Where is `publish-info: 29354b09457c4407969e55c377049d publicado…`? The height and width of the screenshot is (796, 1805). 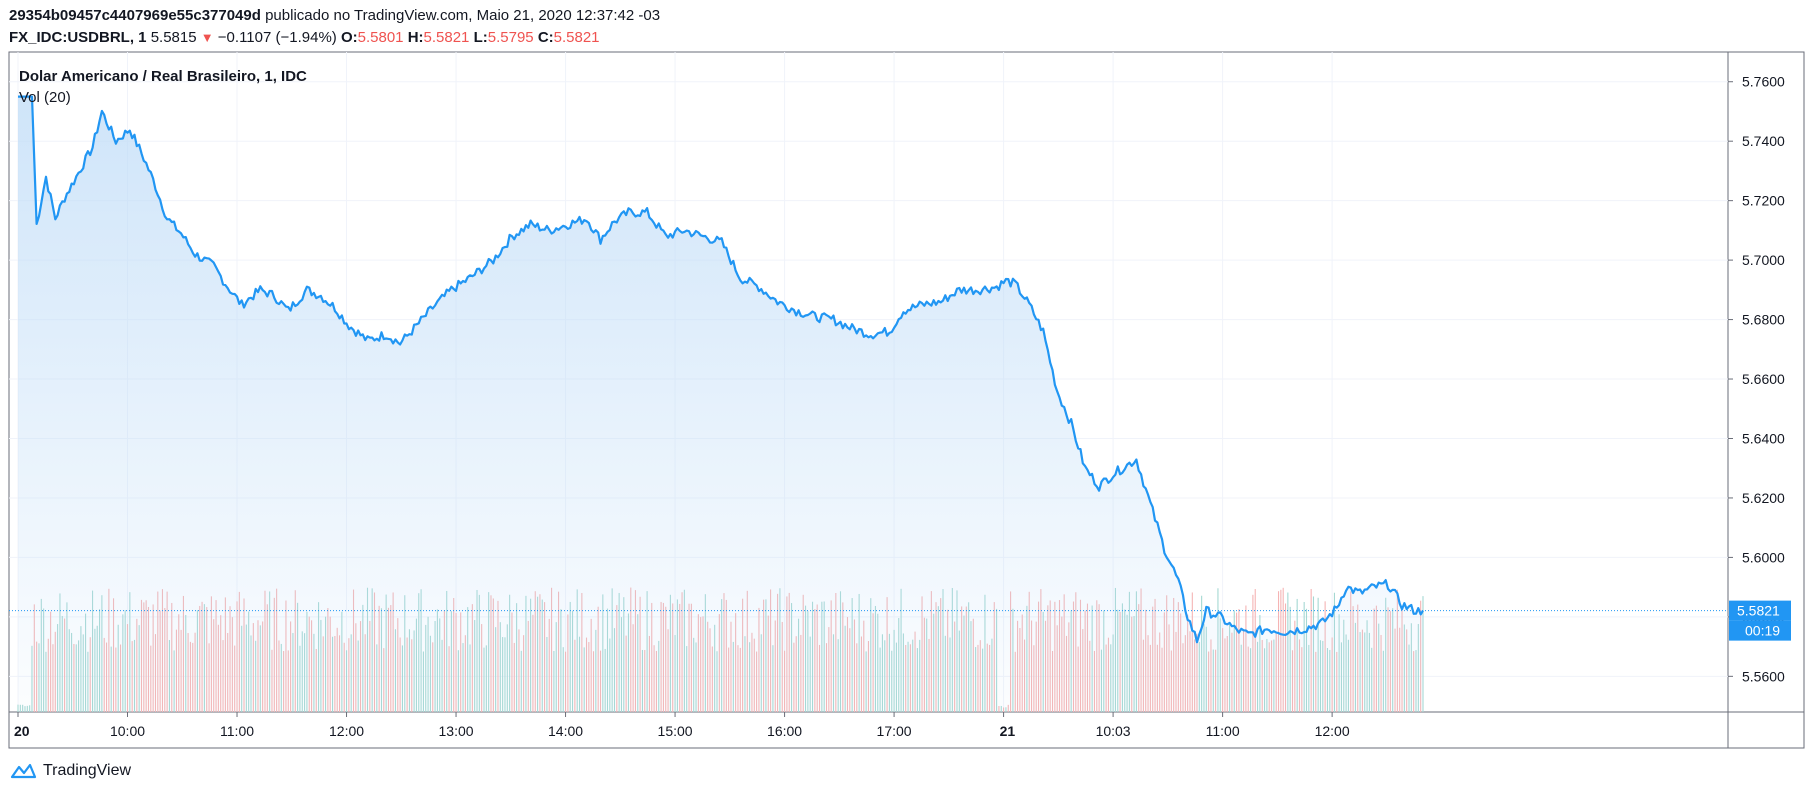
publish-info: 29354b09457c4407969e55c377049d publicado… is located at coordinates (334, 16).